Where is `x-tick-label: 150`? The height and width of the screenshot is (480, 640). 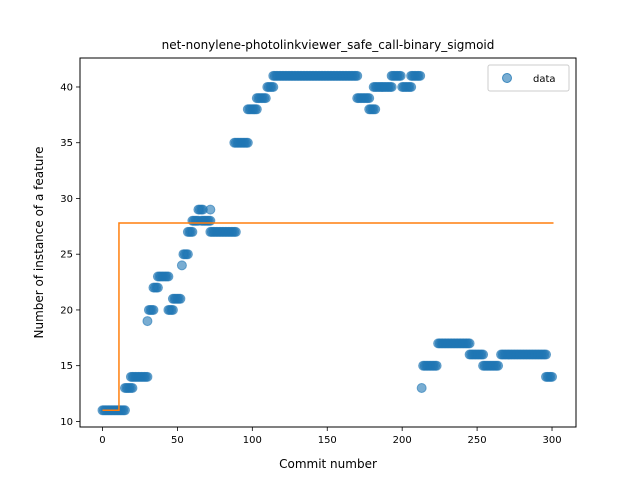 x-tick-label: 150 is located at coordinates (327, 440).